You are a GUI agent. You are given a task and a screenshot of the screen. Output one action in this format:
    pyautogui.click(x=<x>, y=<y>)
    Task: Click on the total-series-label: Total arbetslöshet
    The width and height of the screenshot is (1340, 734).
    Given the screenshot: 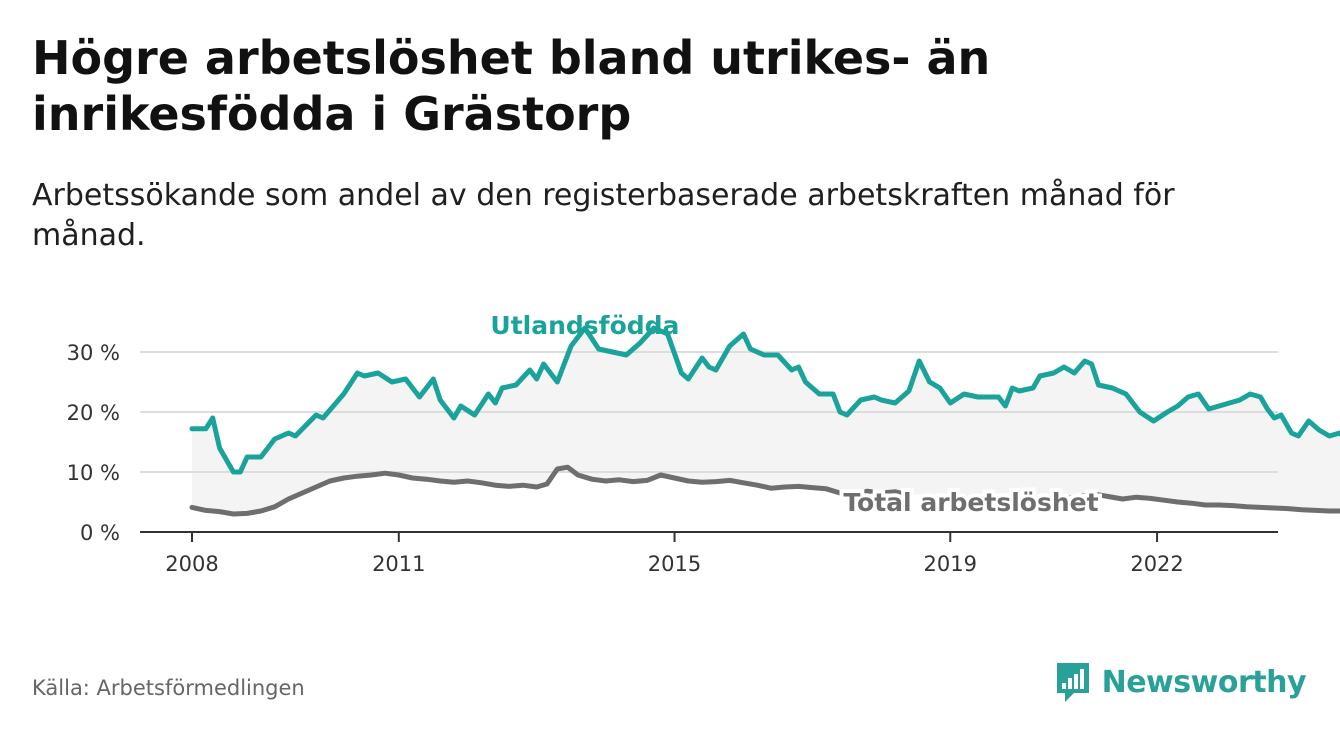 What is the action you would take?
    pyautogui.click(x=970, y=502)
    